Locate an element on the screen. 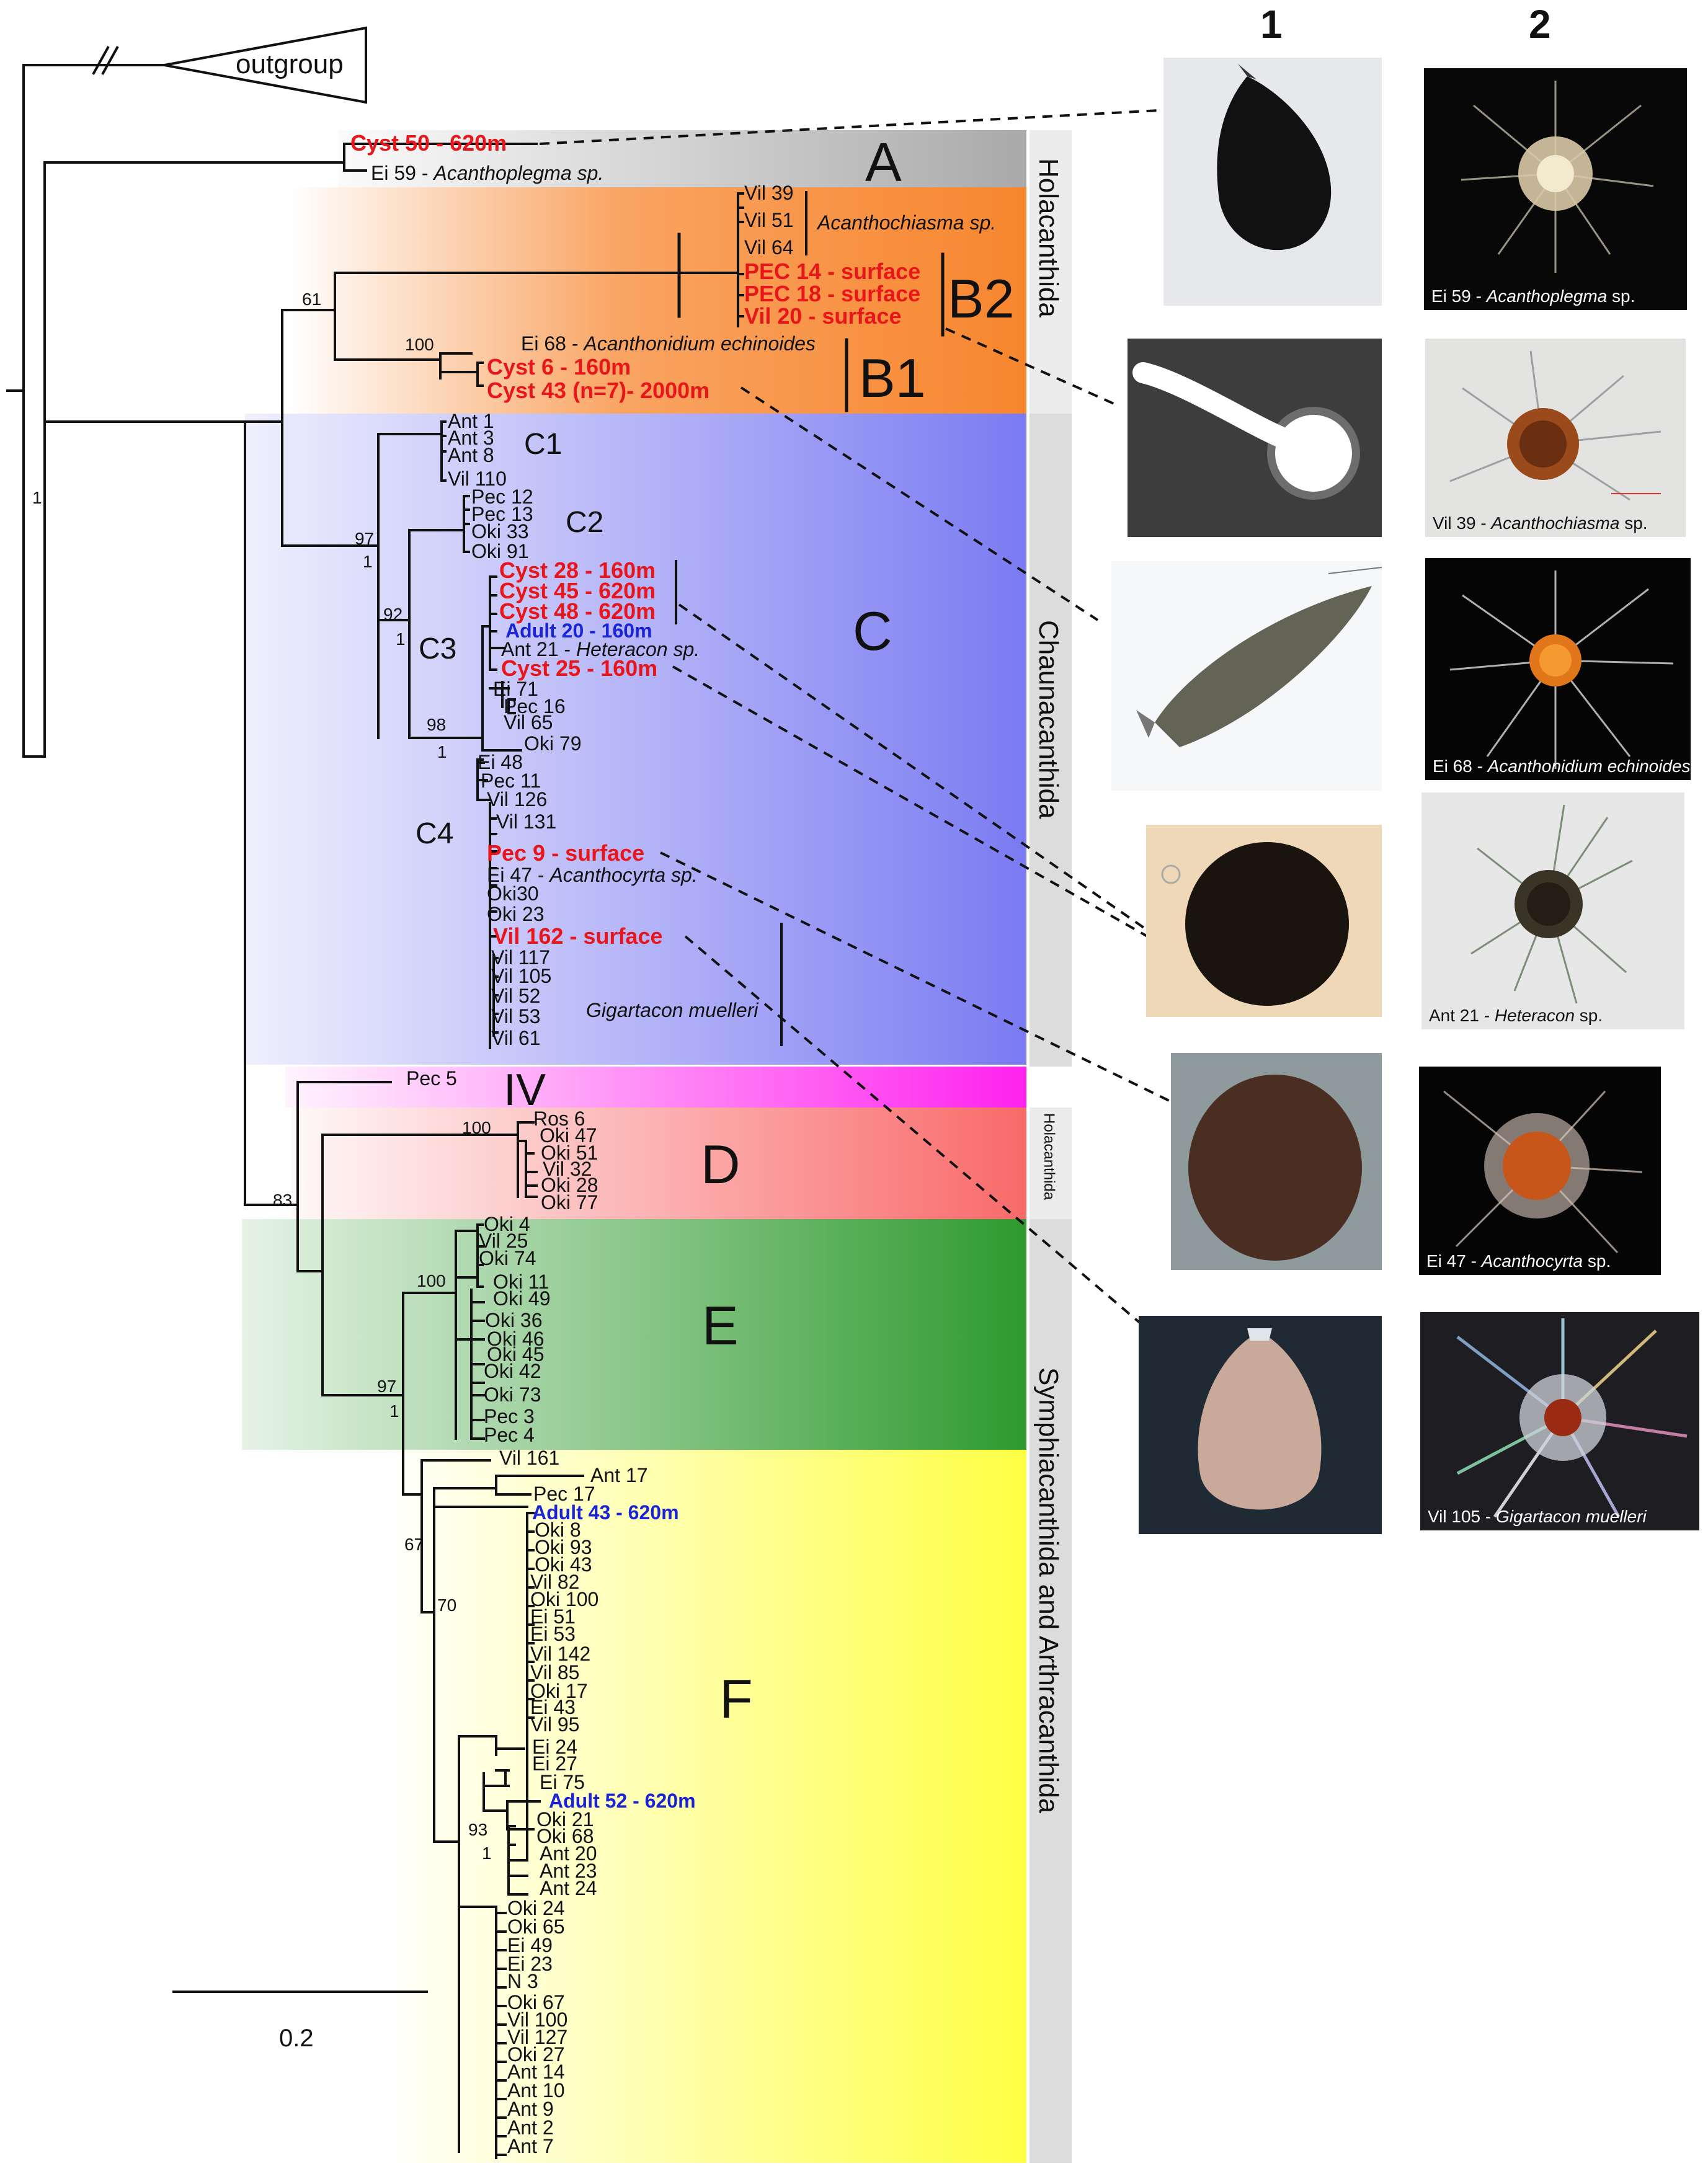  adult-photo-vil39: Vil 39 - Acanthochiasma sp. is located at coordinates (1555, 438).